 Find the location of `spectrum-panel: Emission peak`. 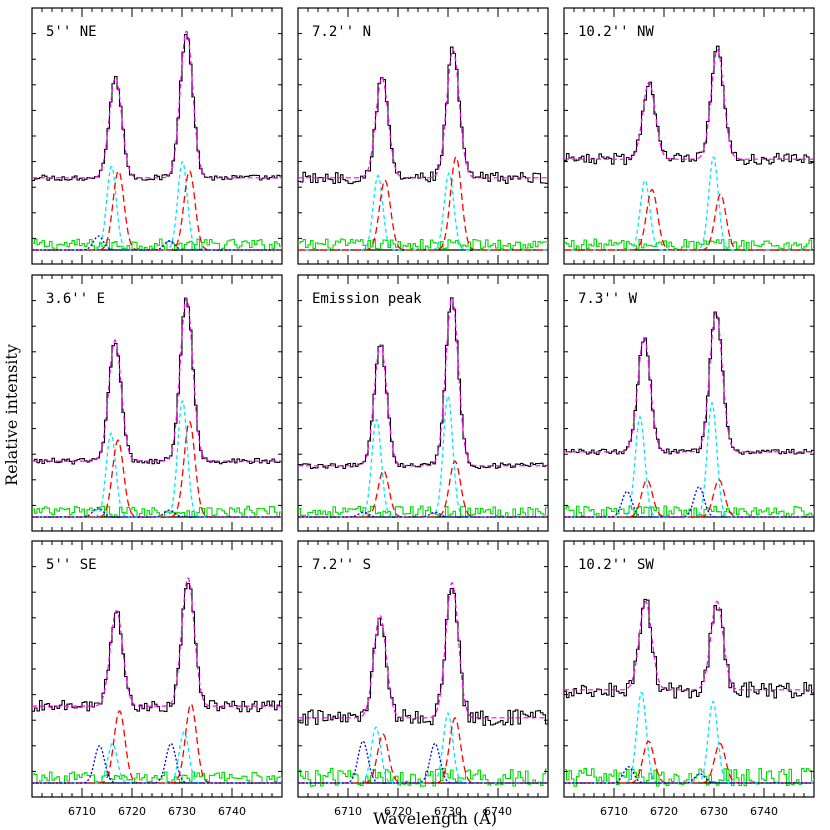

spectrum-panel: Emission peak is located at coordinates (423, 403).